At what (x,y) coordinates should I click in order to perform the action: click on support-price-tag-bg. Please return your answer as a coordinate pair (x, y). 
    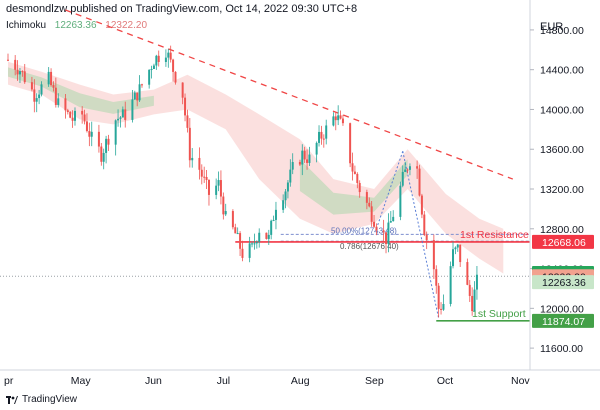
    Looking at the image, I should click on (563, 320).